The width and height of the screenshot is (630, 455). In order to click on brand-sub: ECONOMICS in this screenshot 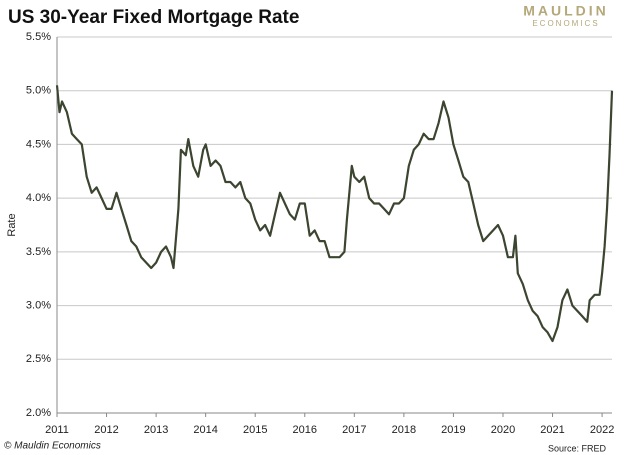, I will do `click(565, 23)`.